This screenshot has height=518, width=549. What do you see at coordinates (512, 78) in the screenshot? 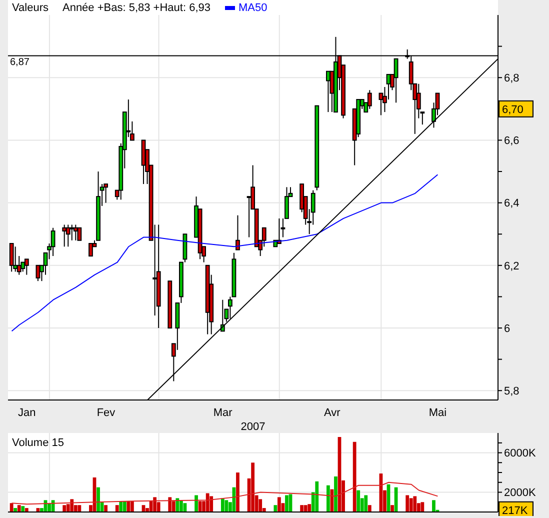
I see `y-tick-label: 6,8` at bounding box center [512, 78].